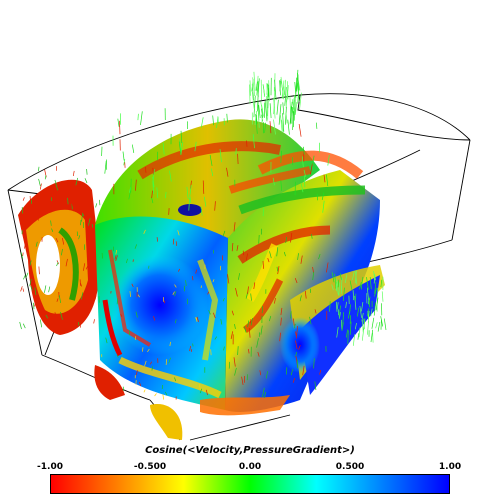 The width and height of the screenshot is (500, 500). What do you see at coordinates (450, 467) in the screenshot?
I see `colorbar-tick-label: 1.00` at bounding box center [450, 467].